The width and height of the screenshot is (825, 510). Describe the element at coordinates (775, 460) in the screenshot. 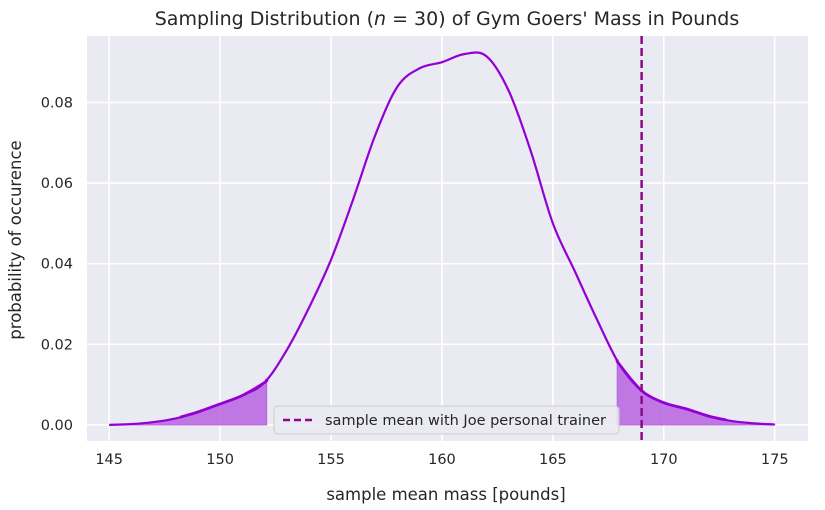

I see `x-tick-label: 175` at that location.